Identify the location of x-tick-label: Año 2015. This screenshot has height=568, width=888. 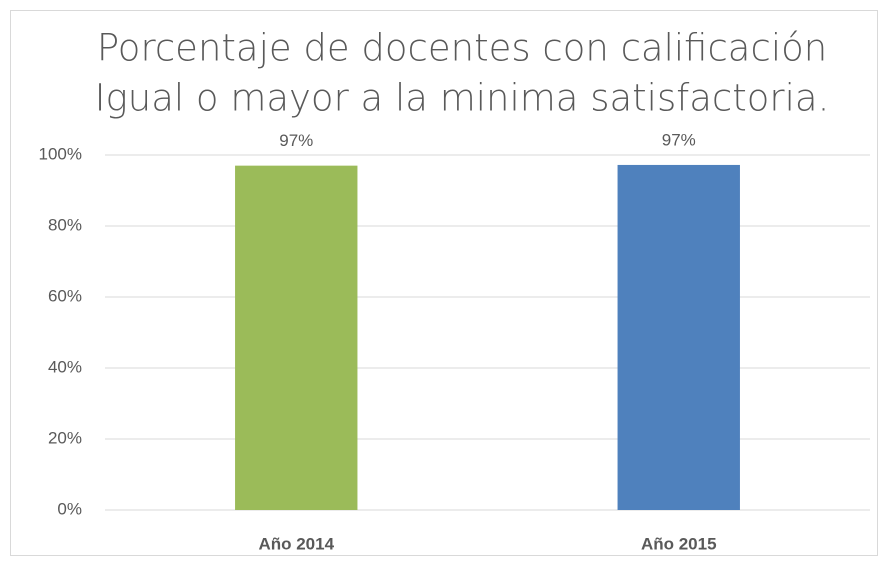
(679, 543).